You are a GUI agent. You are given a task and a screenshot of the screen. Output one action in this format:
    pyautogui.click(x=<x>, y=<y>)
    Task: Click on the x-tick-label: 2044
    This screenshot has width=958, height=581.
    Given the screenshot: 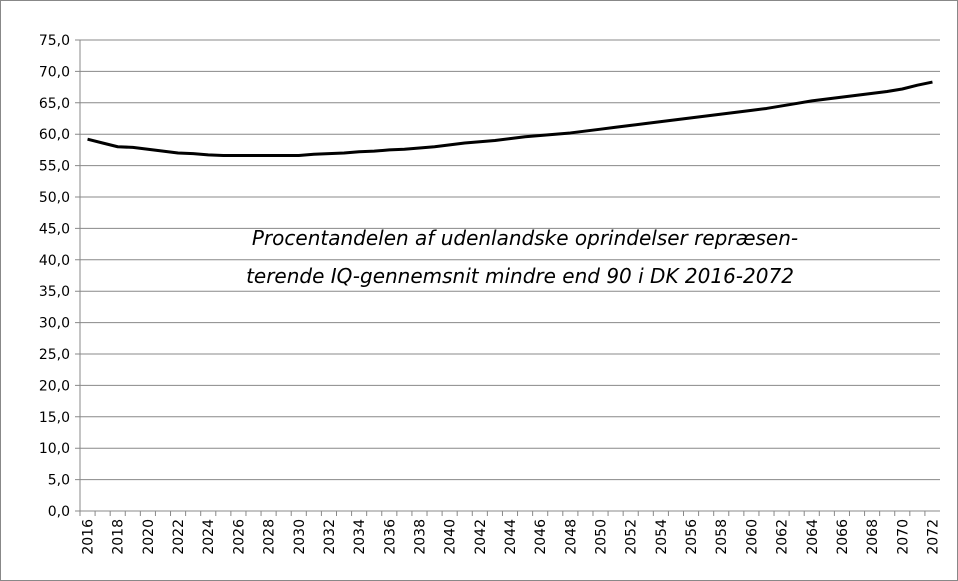 What is the action you would take?
    pyautogui.click(x=511, y=537)
    